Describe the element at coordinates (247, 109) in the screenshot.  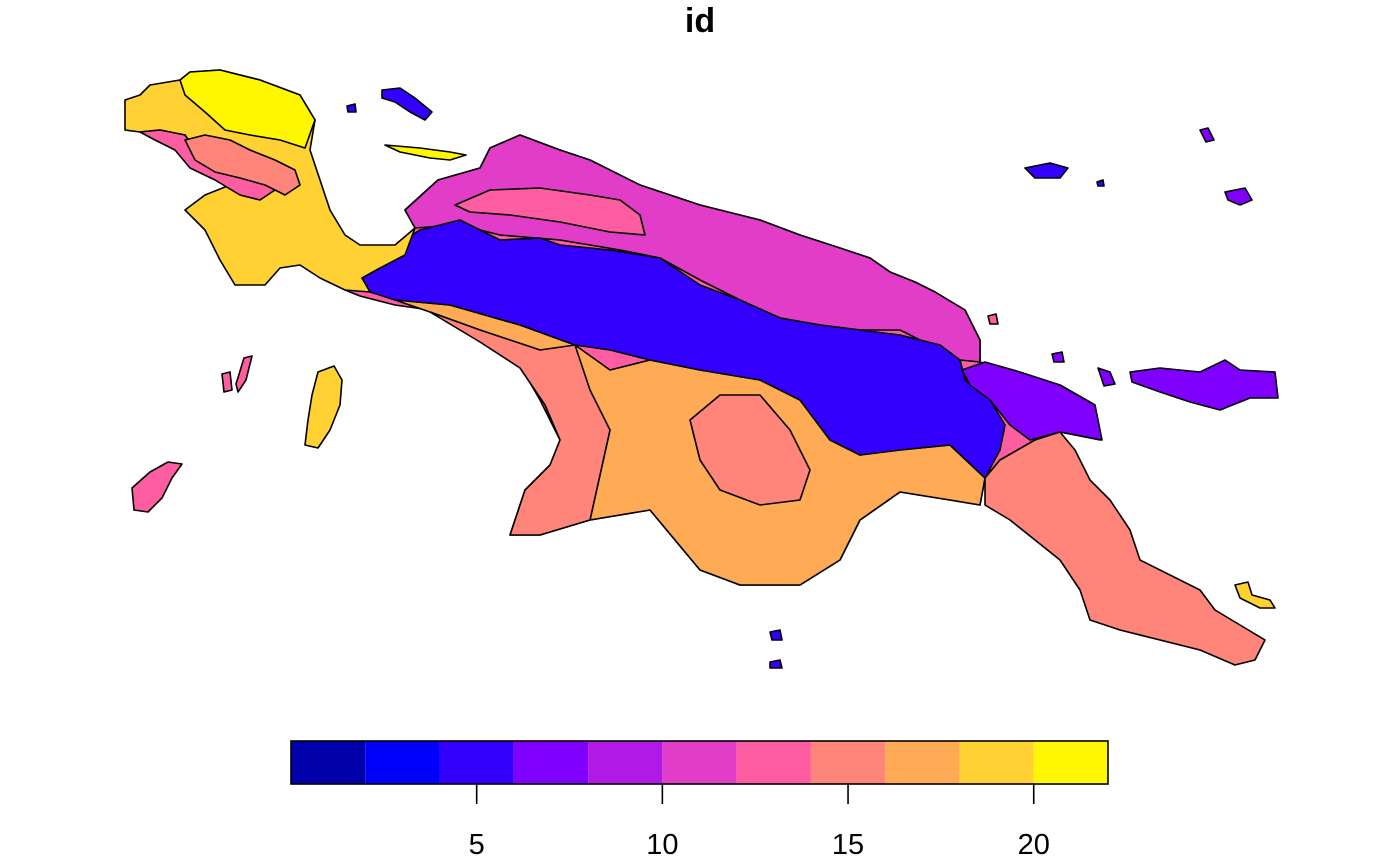
I see `region-zone-21-birdshead` at that location.